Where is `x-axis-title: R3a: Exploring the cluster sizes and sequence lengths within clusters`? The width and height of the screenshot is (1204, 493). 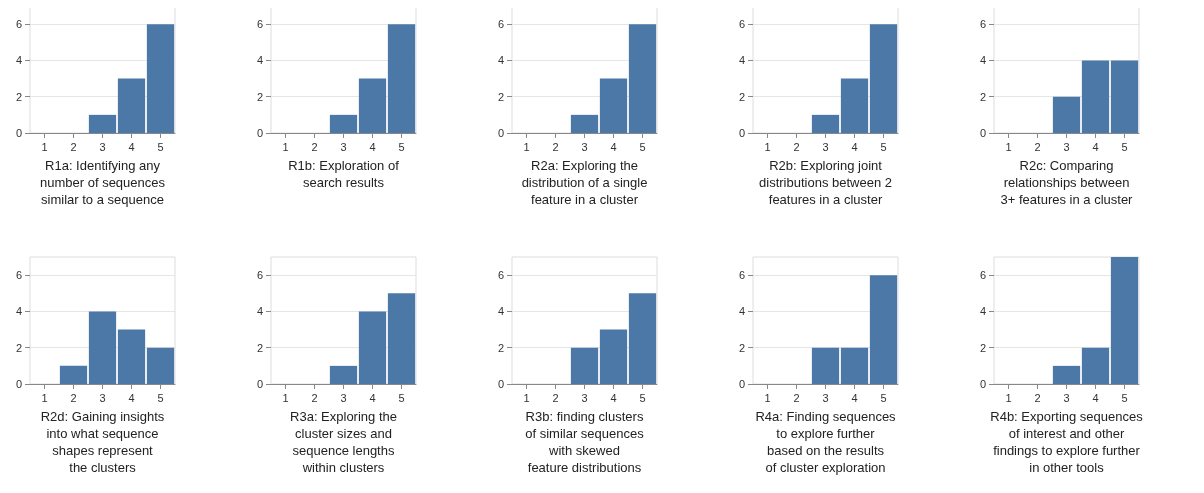 x-axis-title: R3a: Exploring the cluster sizes and sequence lengths within clusters is located at coordinates (343, 441).